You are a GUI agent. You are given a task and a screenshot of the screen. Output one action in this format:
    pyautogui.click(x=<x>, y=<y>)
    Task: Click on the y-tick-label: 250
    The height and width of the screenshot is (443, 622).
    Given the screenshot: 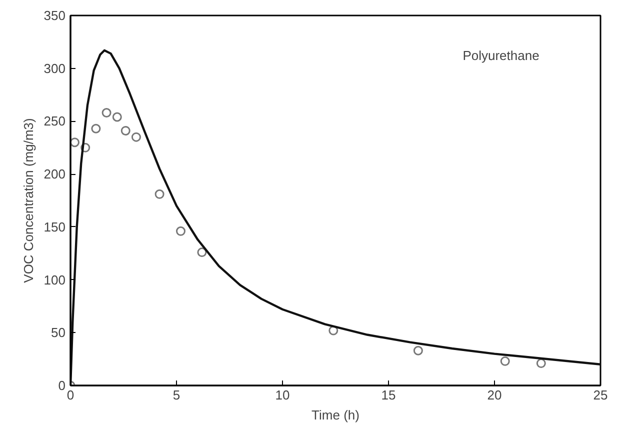 What is the action you would take?
    pyautogui.click(x=55, y=121)
    